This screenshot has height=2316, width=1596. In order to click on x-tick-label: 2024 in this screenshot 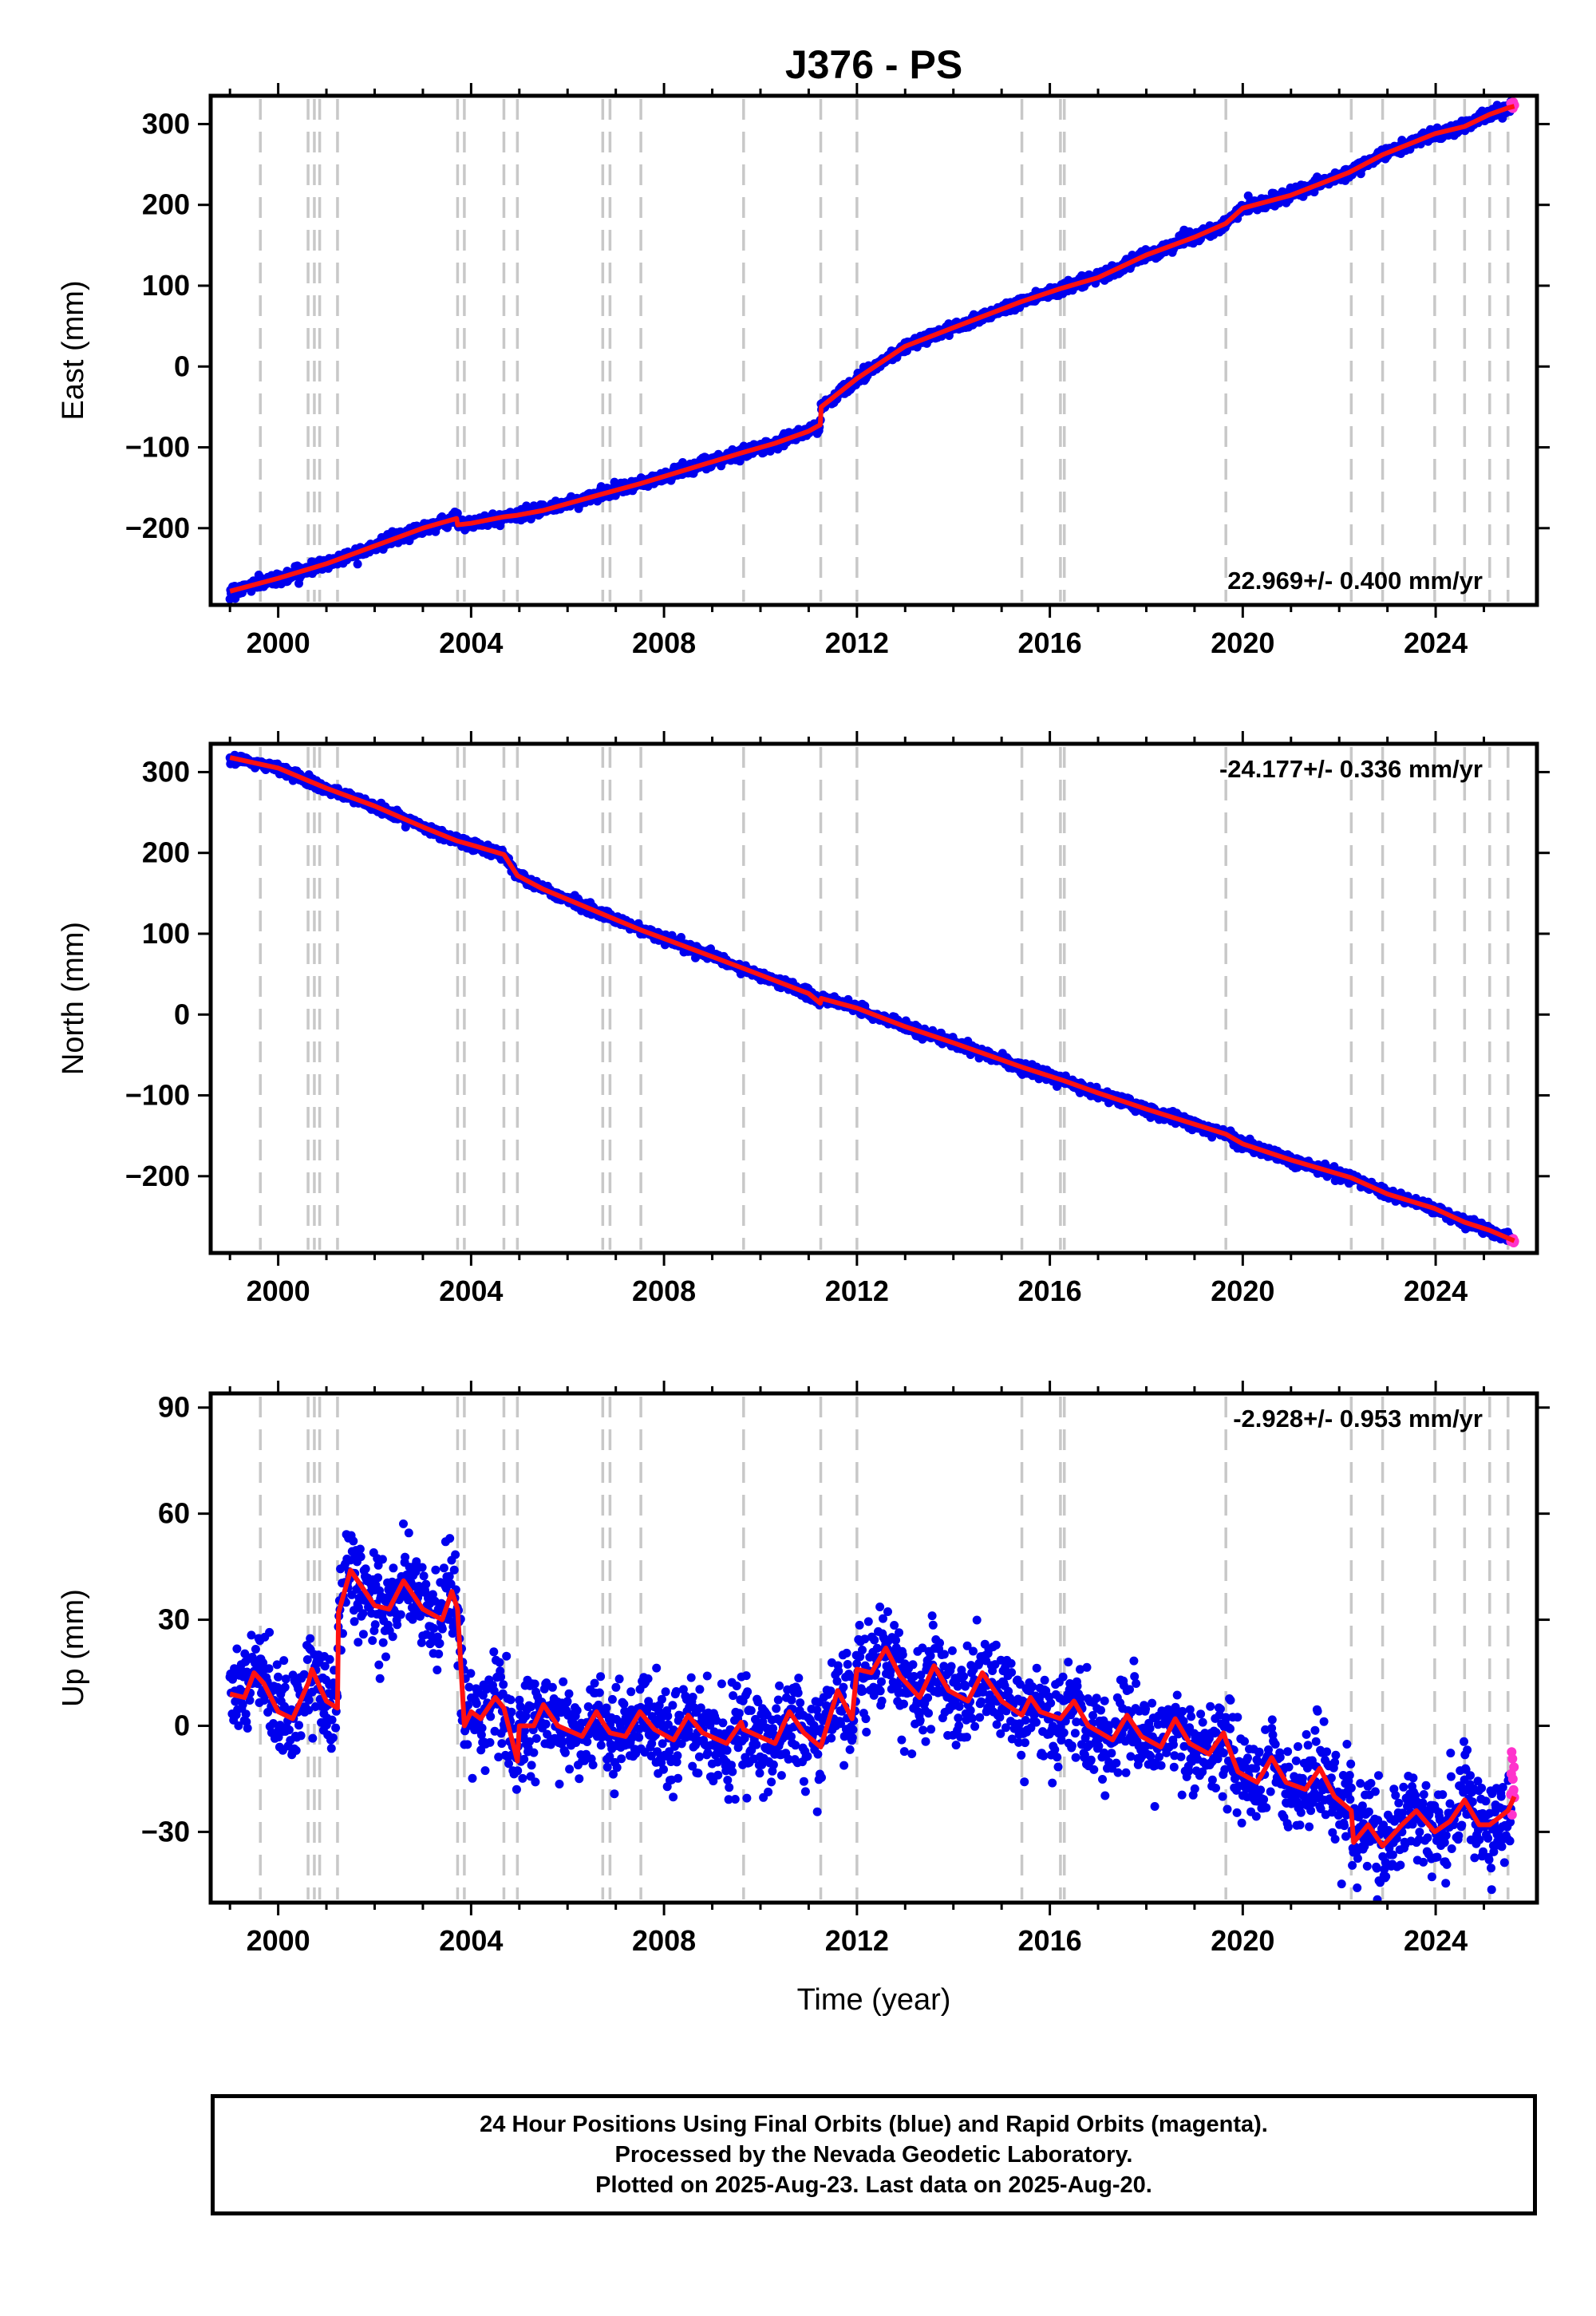, I will do `click(1436, 642)`.